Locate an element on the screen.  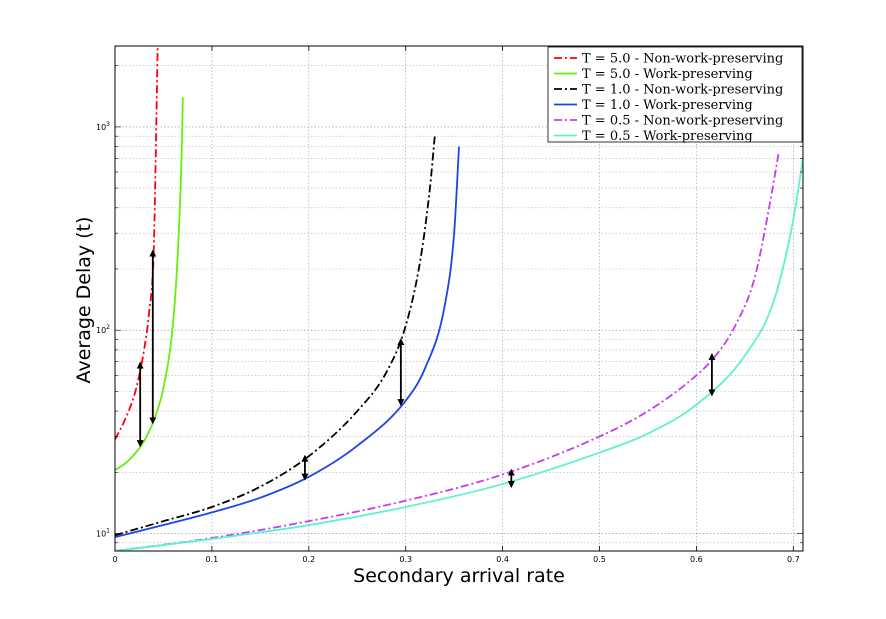
x-tick-label: 0 is located at coordinates (114, 559).